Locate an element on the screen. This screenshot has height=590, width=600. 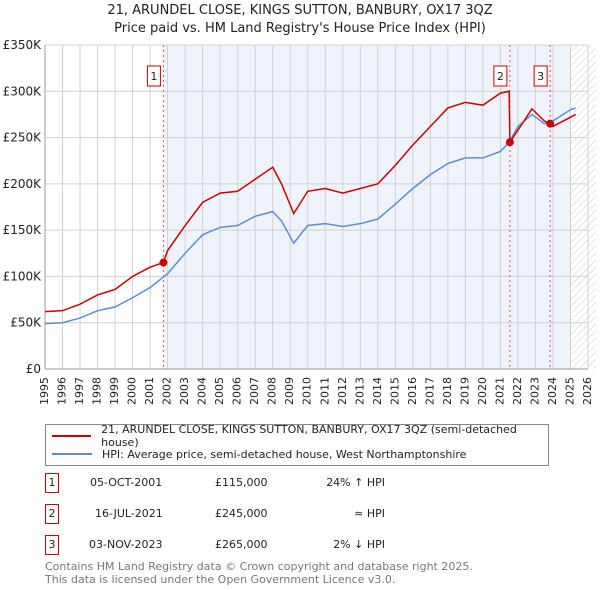
x-tick-label: 2025 is located at coordinates (569, 391).